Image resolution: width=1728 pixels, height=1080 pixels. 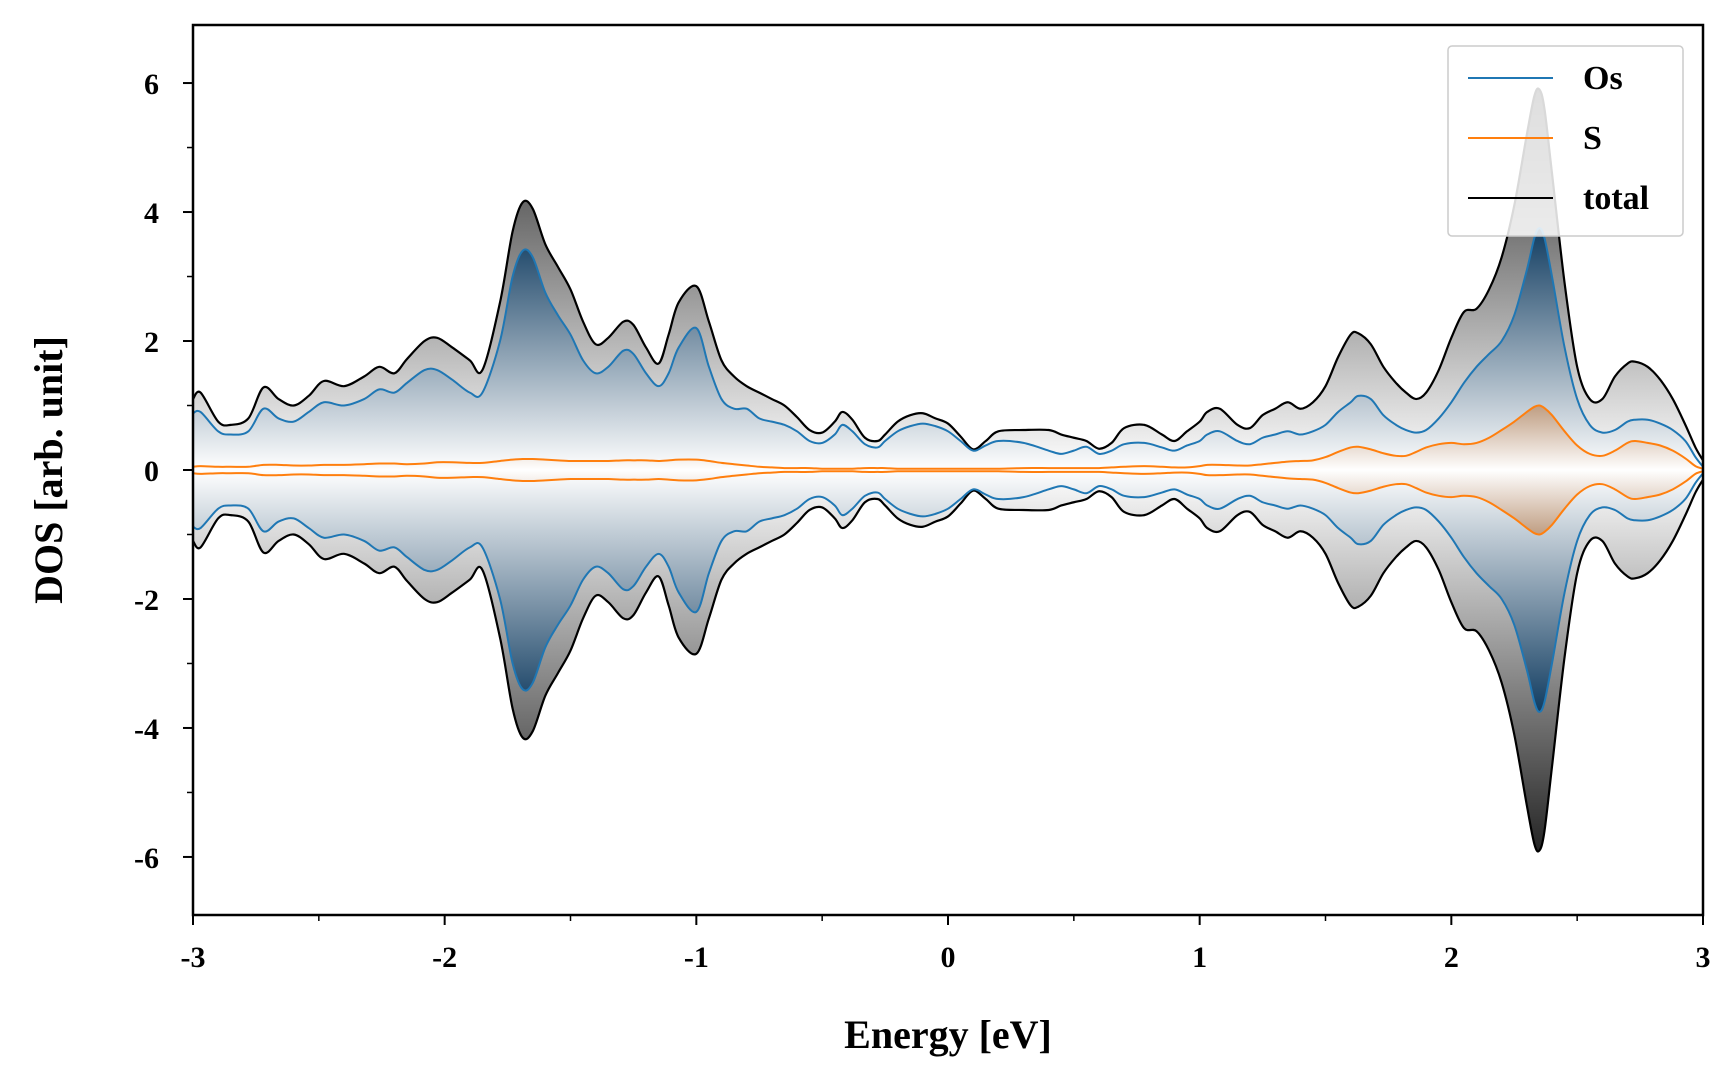 What do you see at coordinates (1603, 78) in the screenshot?
I see `legend-label-os: Os` at bounding box center [1603, 78].